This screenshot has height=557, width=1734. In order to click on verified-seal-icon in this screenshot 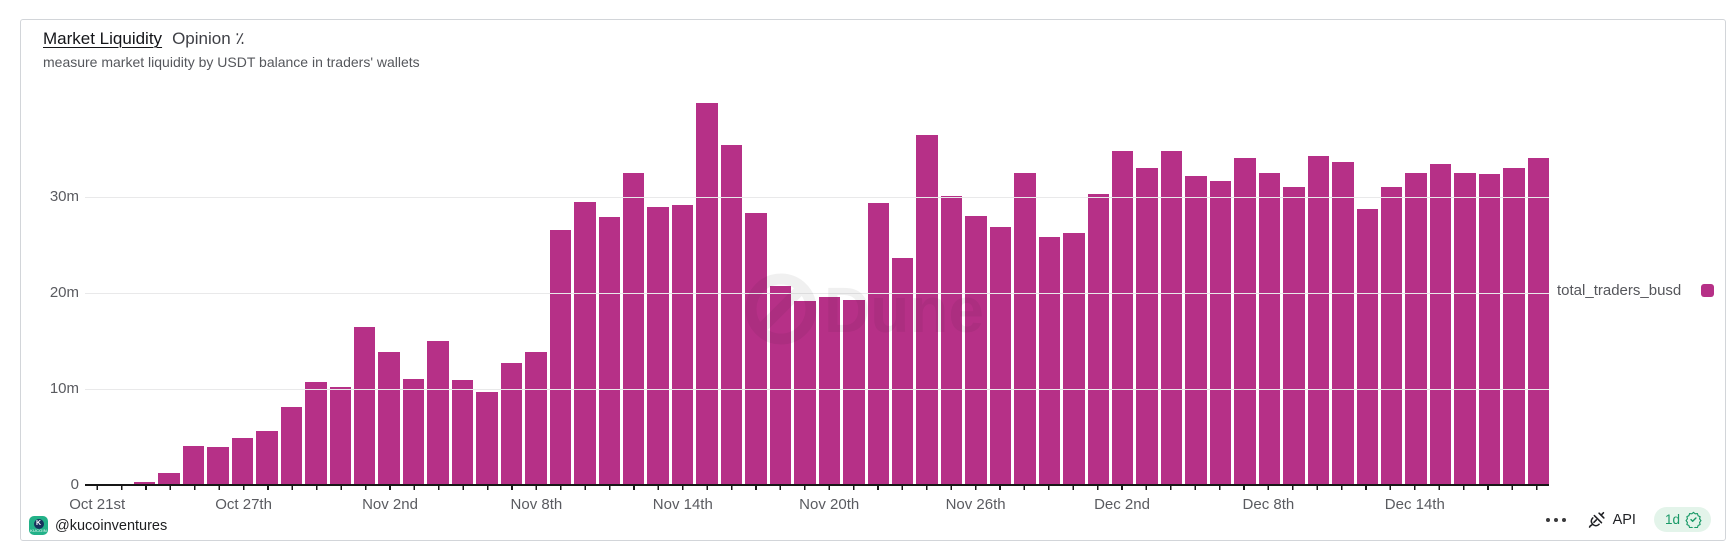, I will do `click(1693, 519)`.